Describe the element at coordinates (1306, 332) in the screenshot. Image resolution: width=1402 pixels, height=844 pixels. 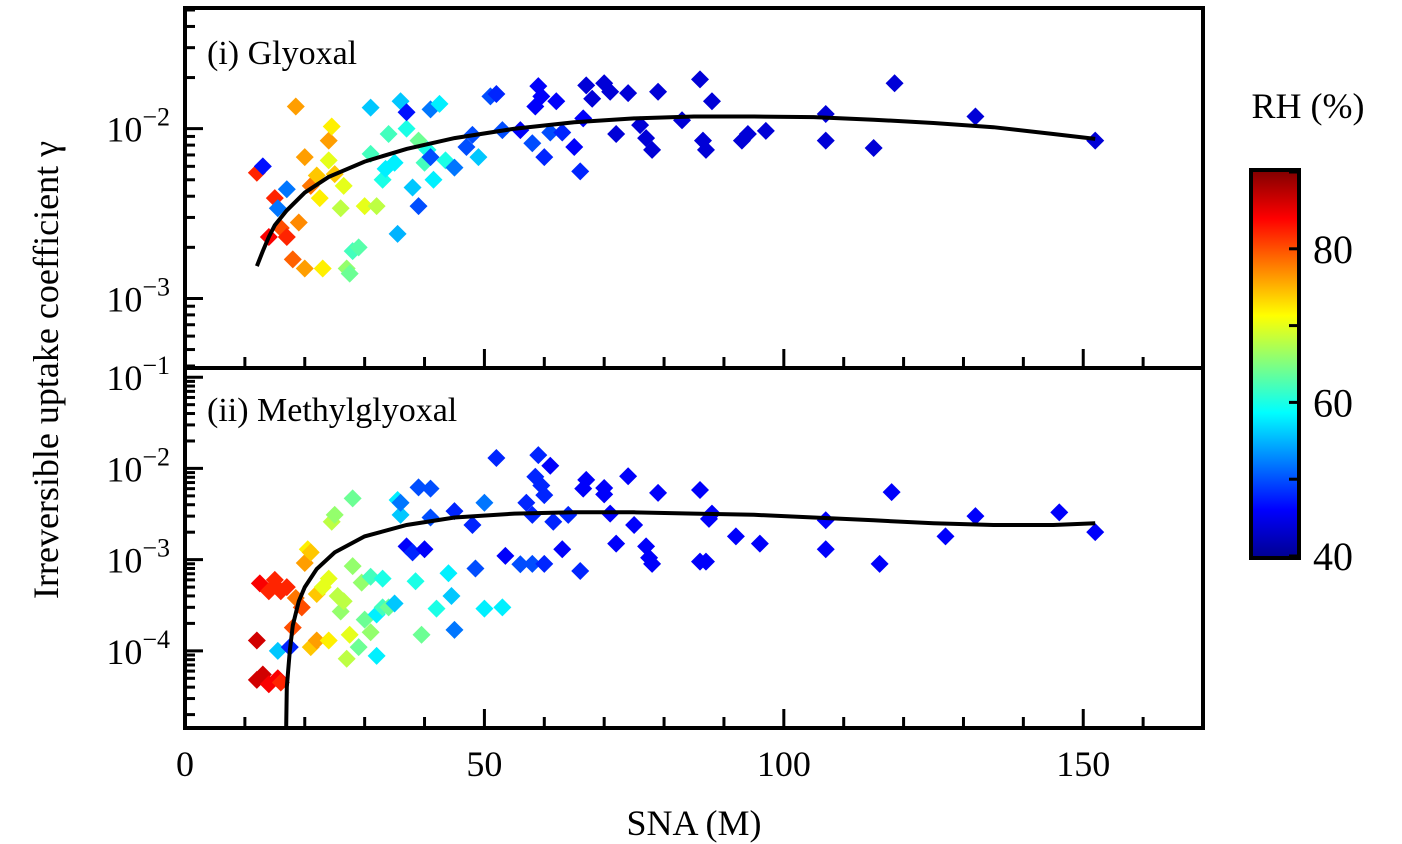
I see `rh-colorbar: RH (%) 80 60 40` at that location.